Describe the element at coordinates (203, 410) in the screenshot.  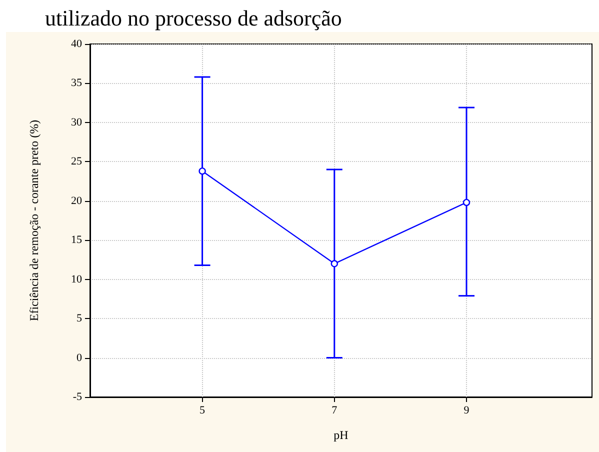
I see `x-tick-label: 5` at that location.